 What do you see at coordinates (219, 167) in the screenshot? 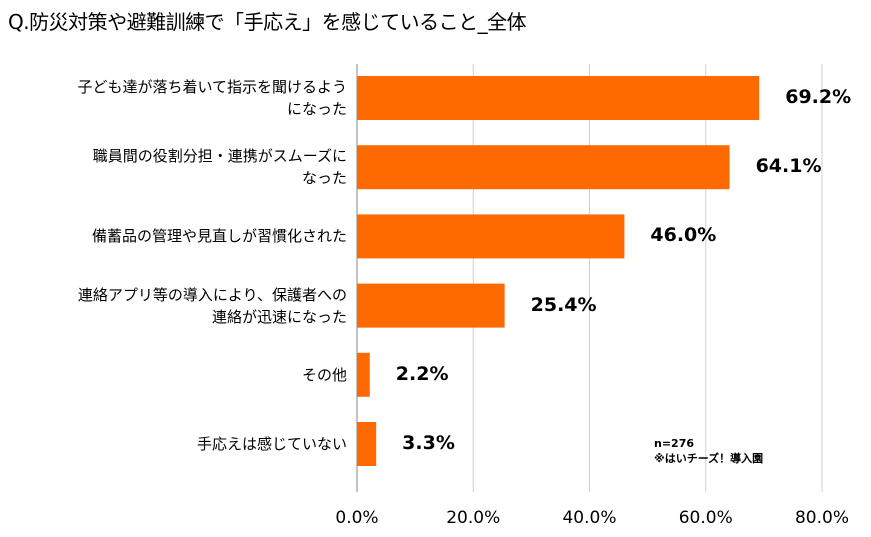
I see `category-label: 職員間の役割分担・連携がスムーズに なった` at bounding box center [219, 167].